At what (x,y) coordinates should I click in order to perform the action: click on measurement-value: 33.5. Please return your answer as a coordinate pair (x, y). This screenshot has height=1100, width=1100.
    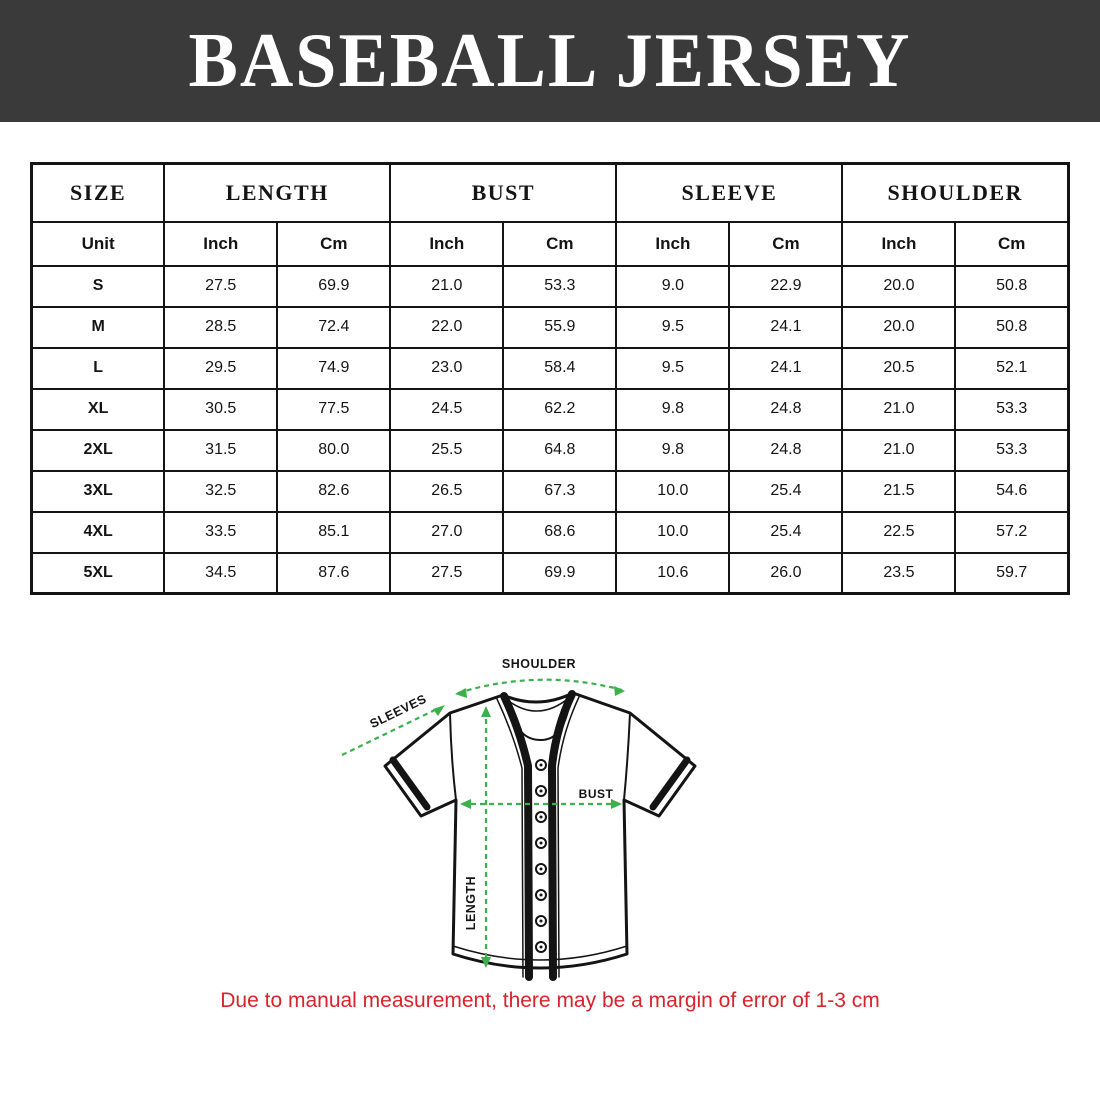
    Looking at the image, I should click on (221, 532).